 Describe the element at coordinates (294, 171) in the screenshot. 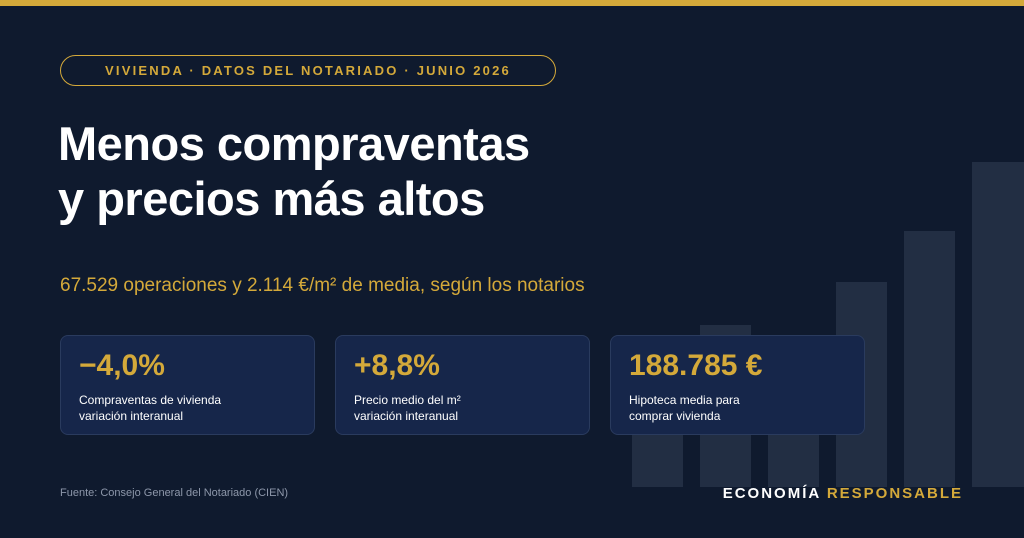

I see `title: Menos compraventas y precios más altos` at that location.